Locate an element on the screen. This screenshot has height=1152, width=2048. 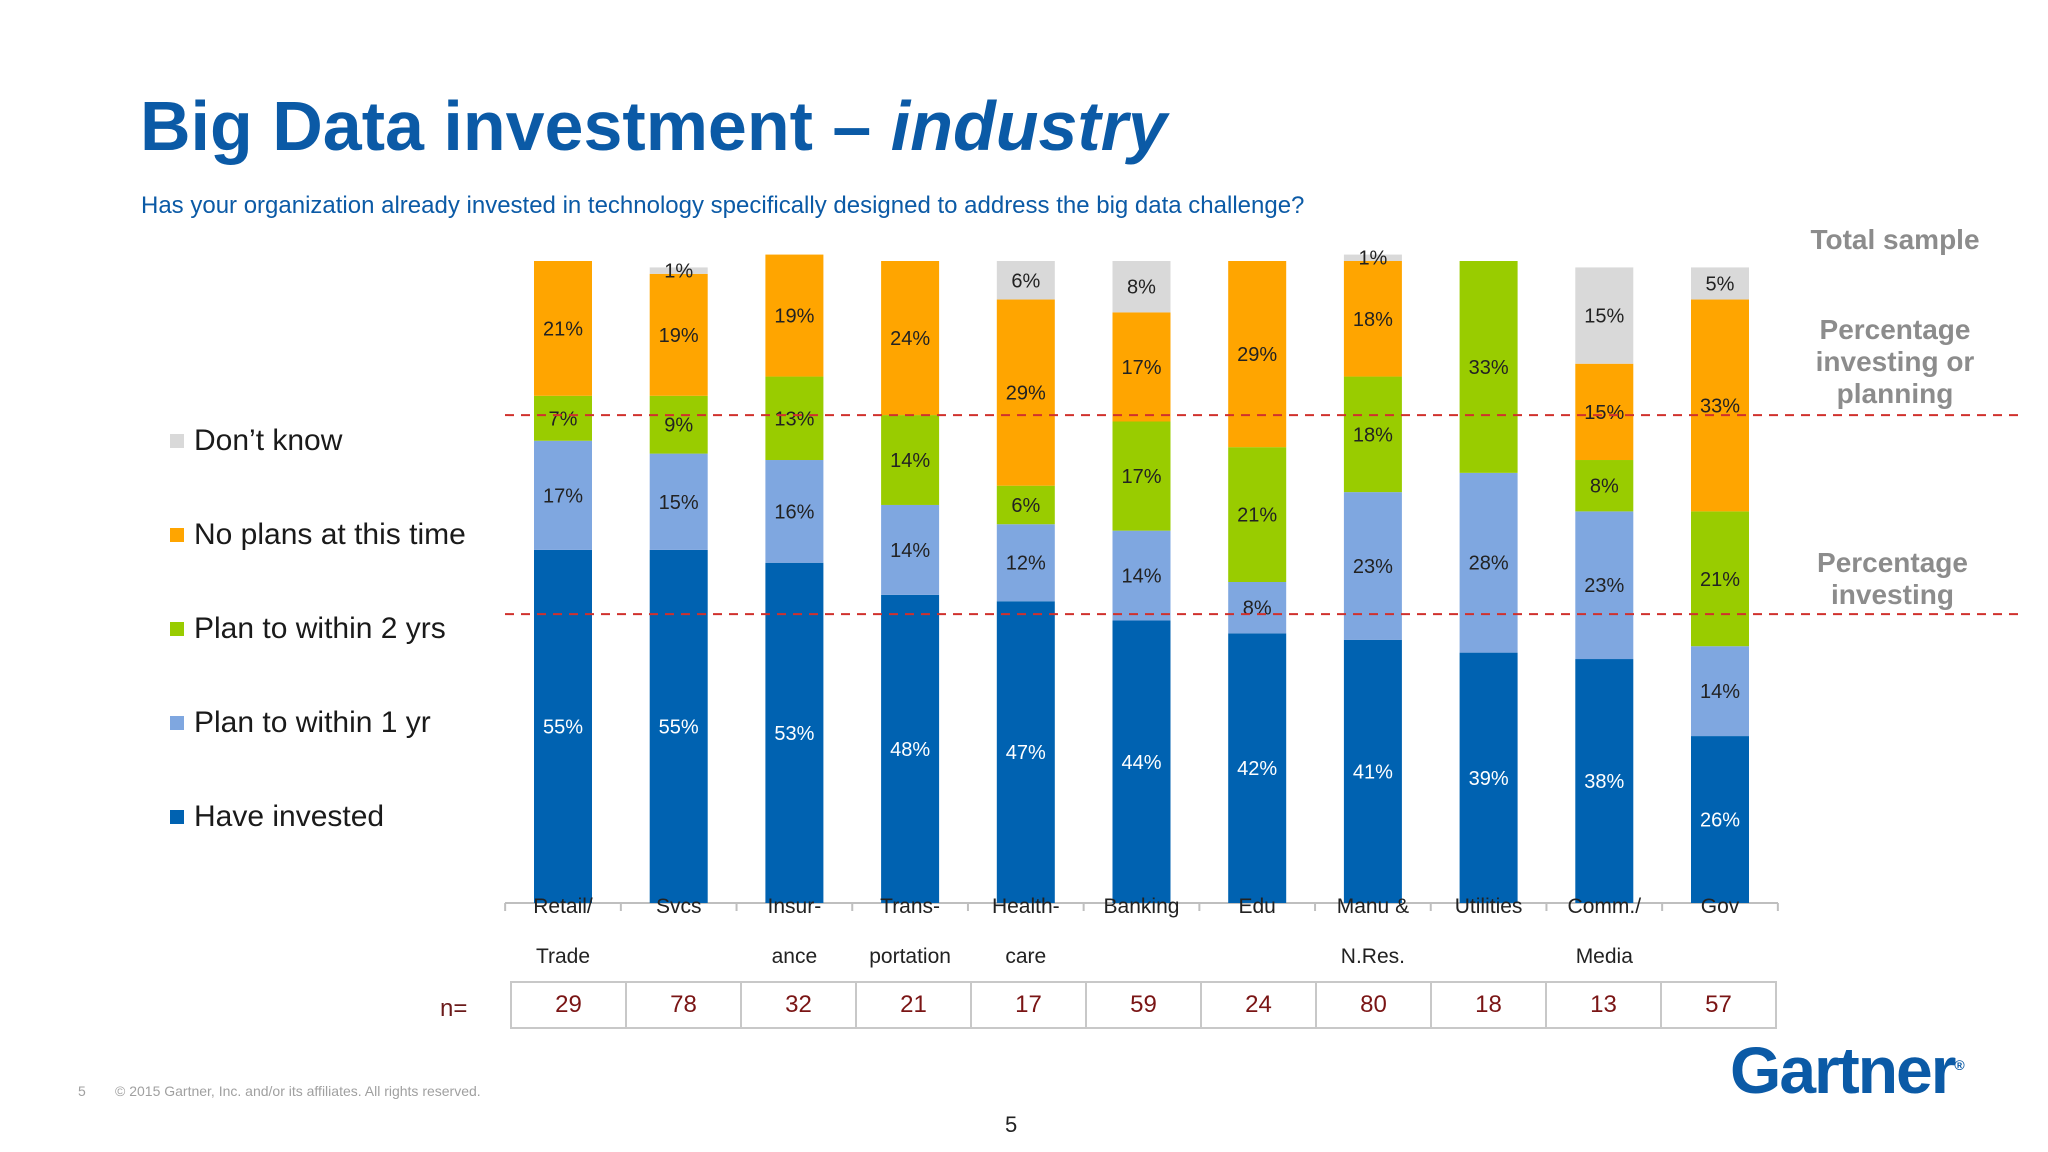
legend-item: Have invested is located at coordinates (277, 817).